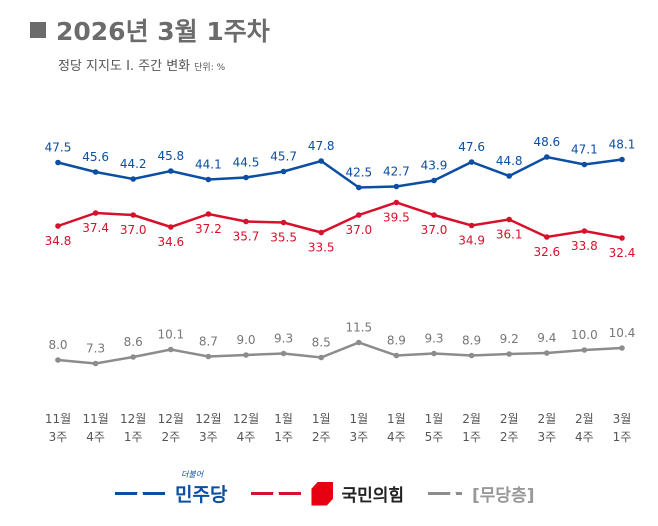 This screenshot has height=526, width=658. What do you see at coordinates (358, 173) in the screenshot?
I see `data-label: 42.5` at bounding box center [358, 173].